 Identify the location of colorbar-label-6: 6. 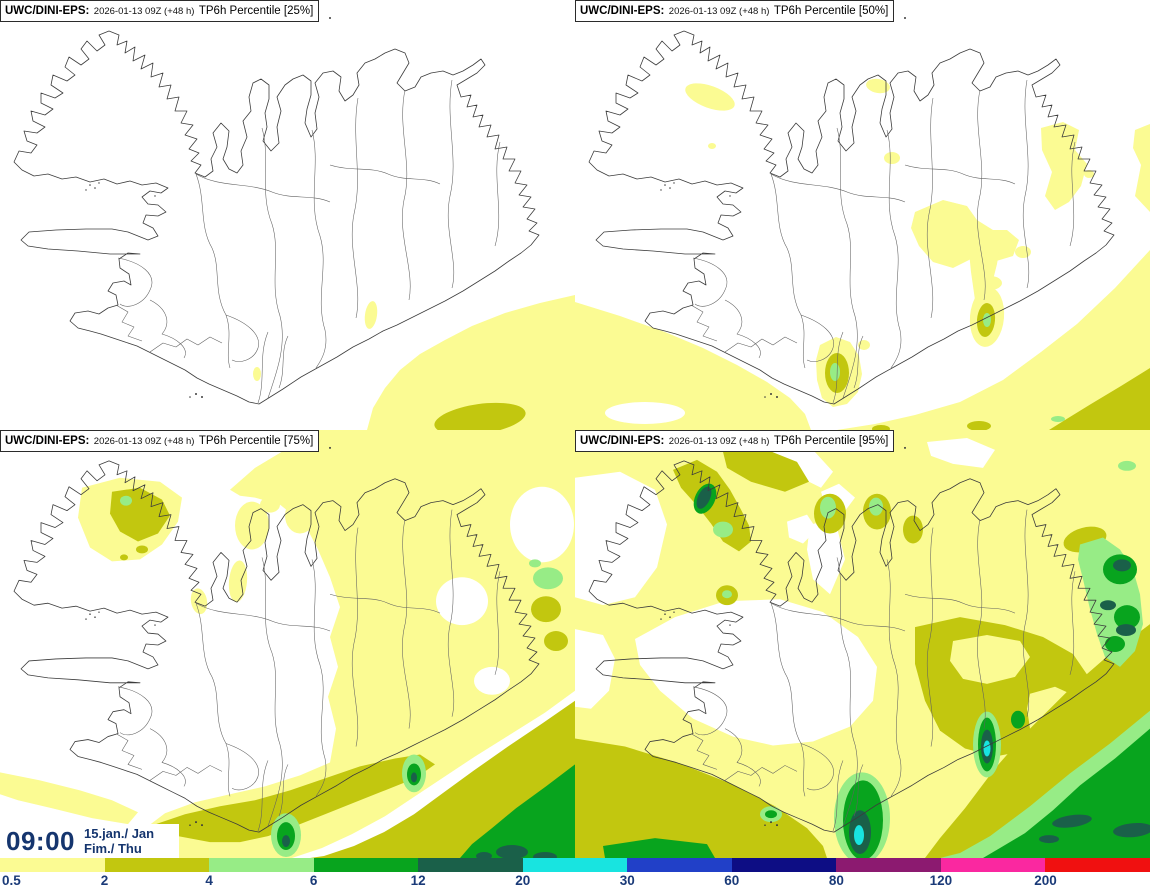
(313, 880).